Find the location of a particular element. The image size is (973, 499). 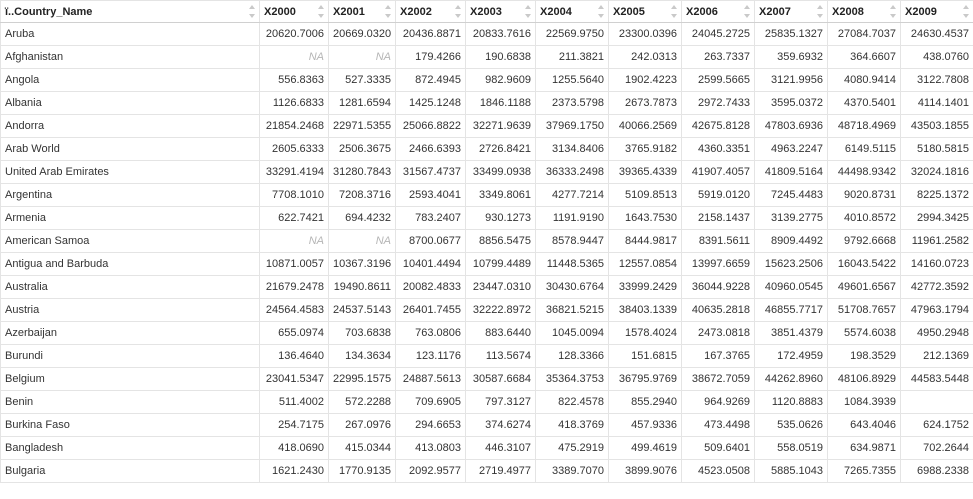

gdp-value-cell: 9020.8731 is located at coordinates (864, 195).